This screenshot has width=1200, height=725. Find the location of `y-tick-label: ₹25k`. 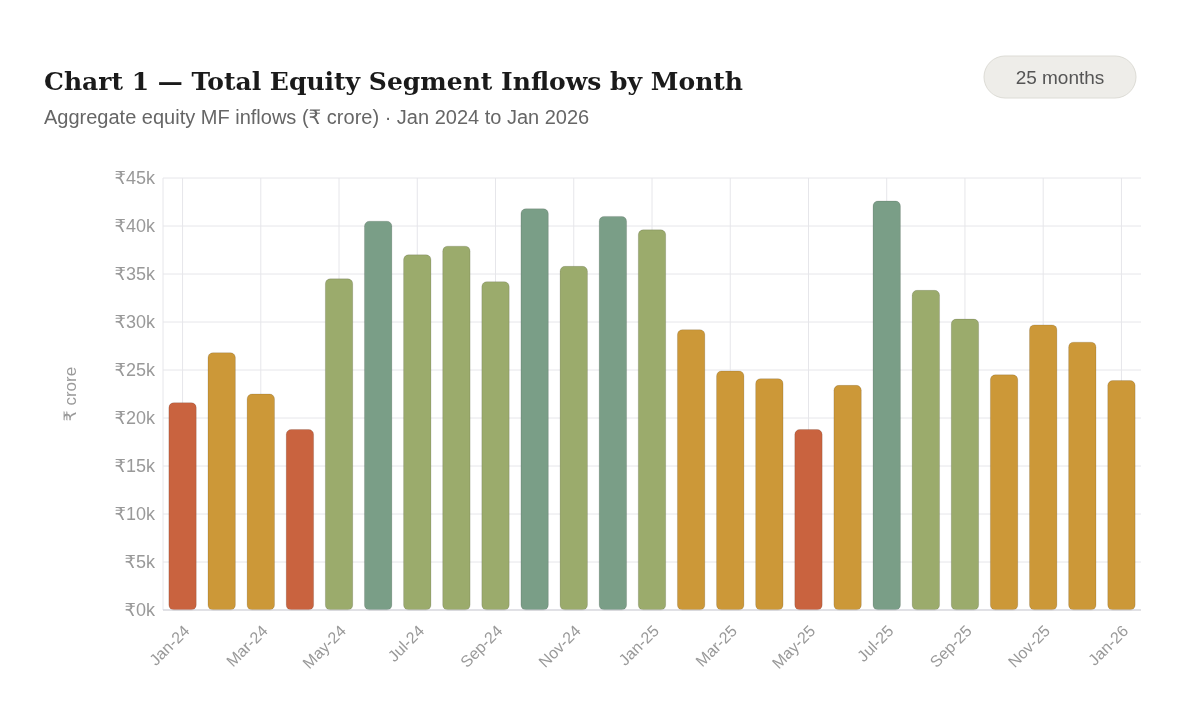

y-tick-label: ₹25k is located at coordinates (135, 370).